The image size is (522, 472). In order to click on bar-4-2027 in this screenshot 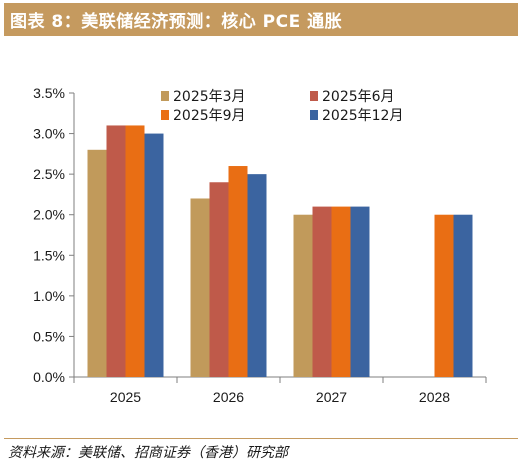, I will do `click(360, 291)`.